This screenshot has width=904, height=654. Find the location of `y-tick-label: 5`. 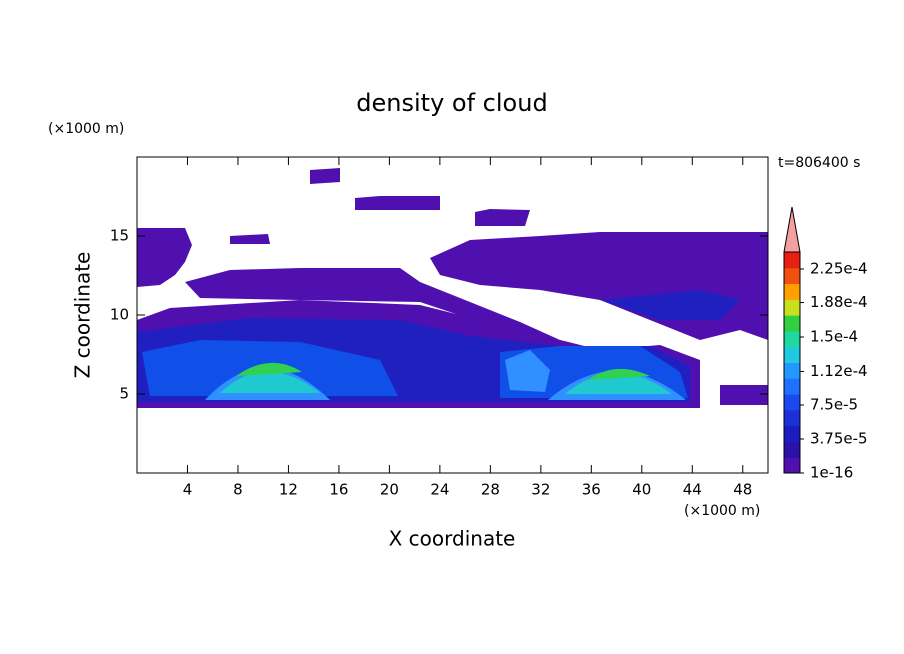

y-tick-label: 5 is located at coordinates (124, 394).